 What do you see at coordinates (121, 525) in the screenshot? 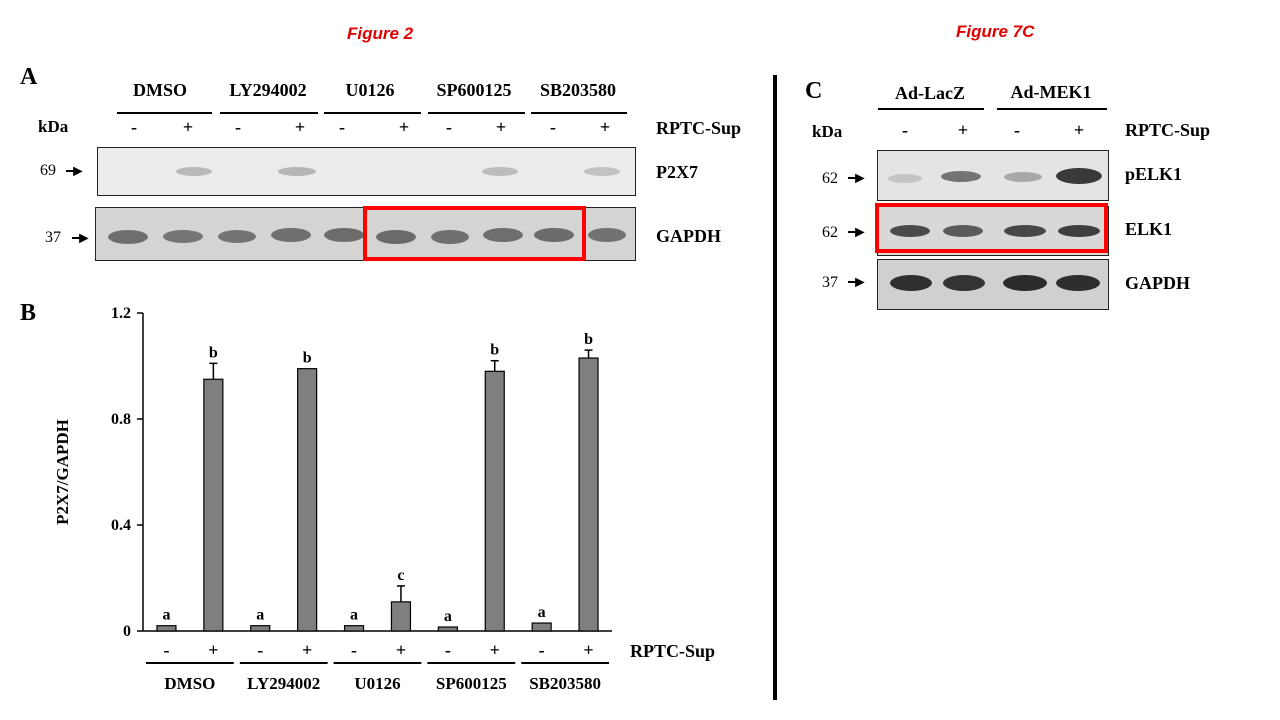
I see `y-tick-label: 0.4` at bounding box center [121, 525].